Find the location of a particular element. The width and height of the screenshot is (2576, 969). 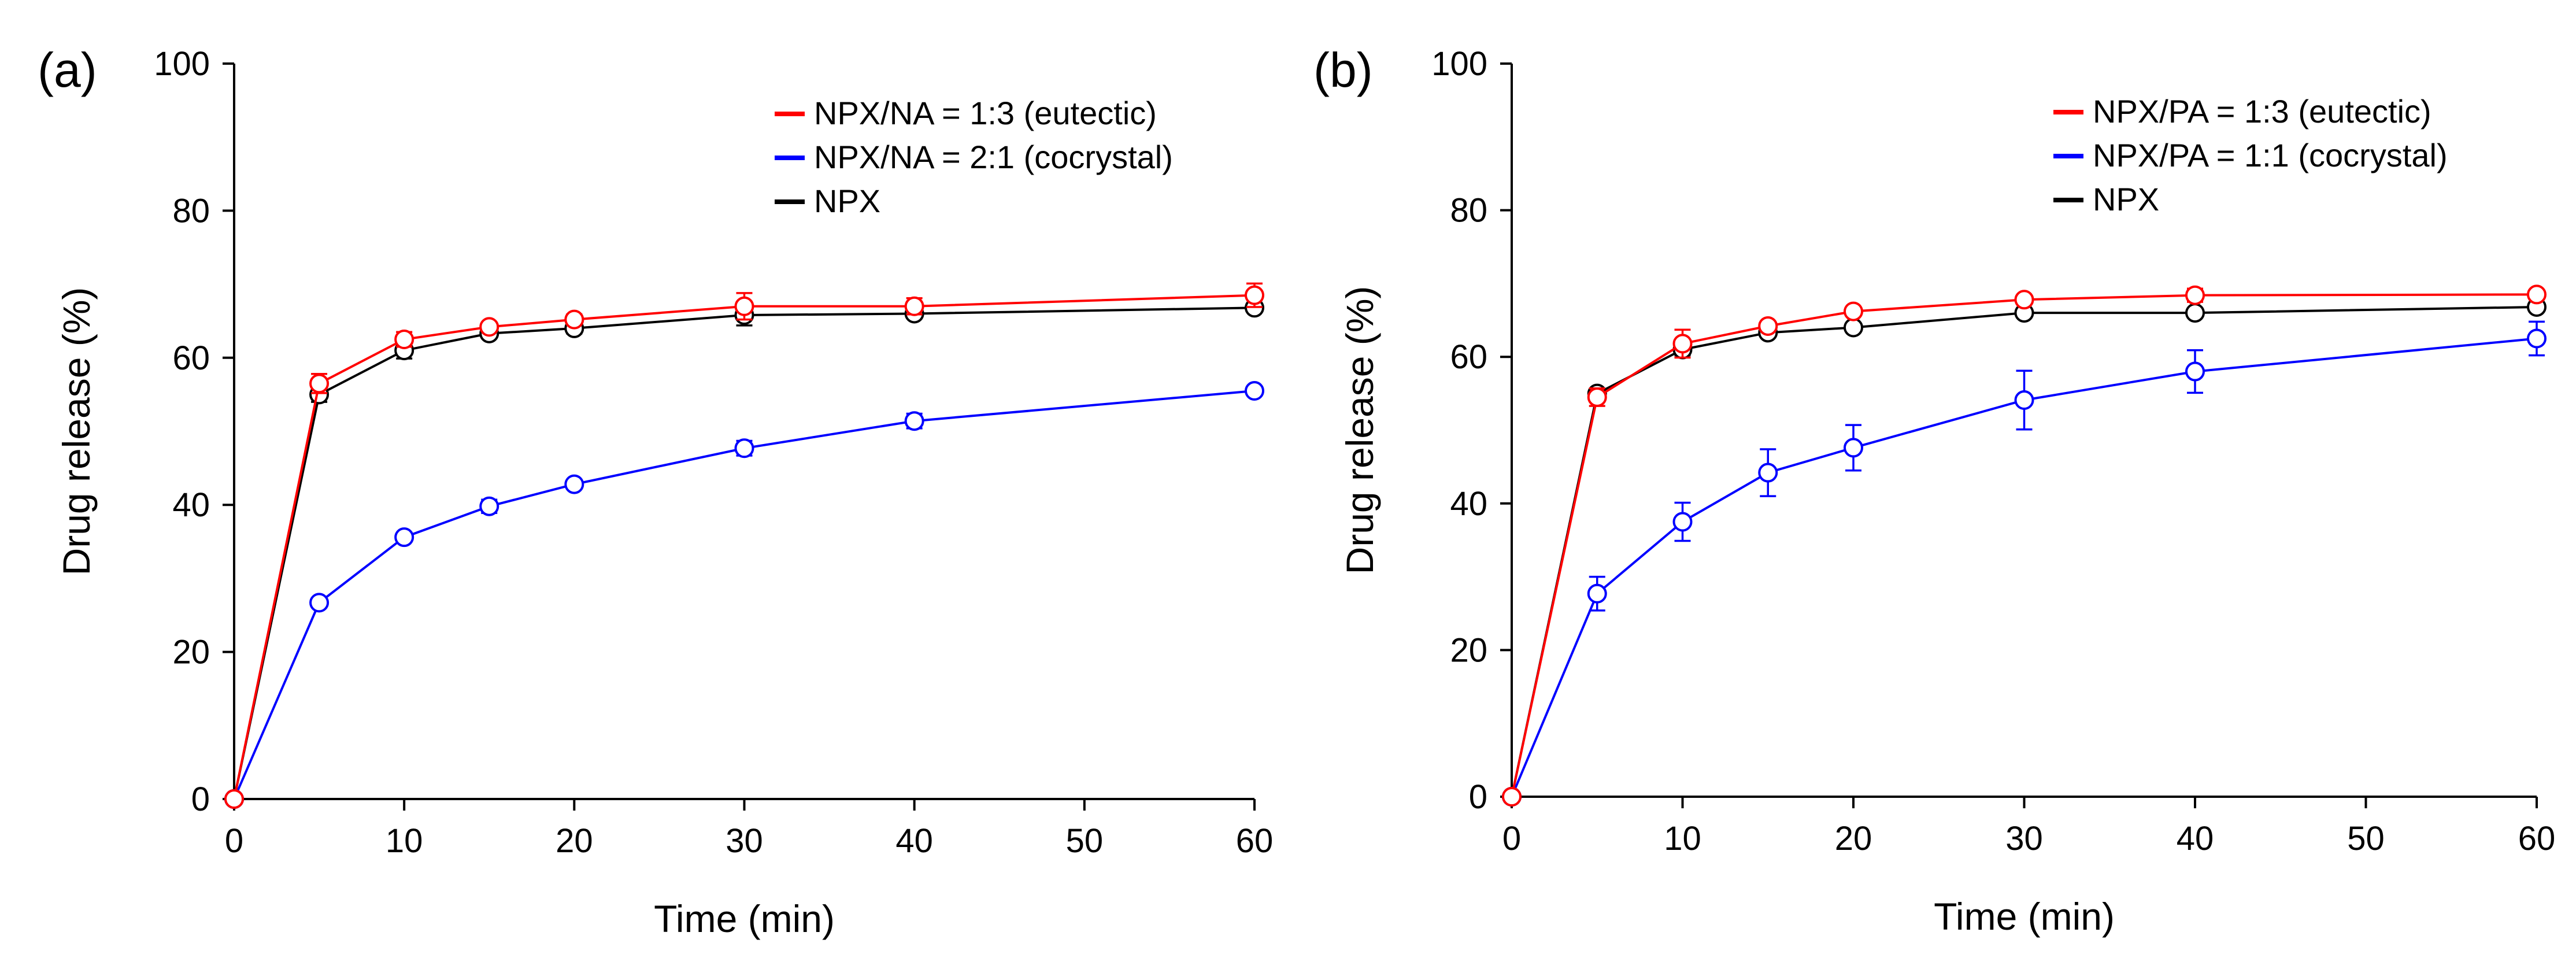

legend-entry: NPX/PA = 1:1 (cocrystal) is located at coordinates (2270, 155).